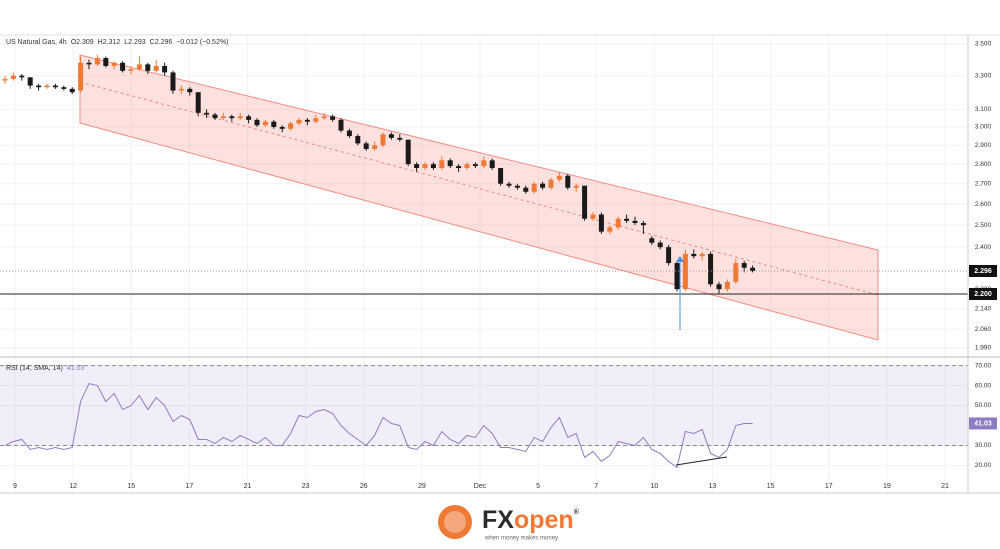 The width and height of the screenshot is (1000, 549). I want to click on y-tick-label: 2.600, so click(983, 204).